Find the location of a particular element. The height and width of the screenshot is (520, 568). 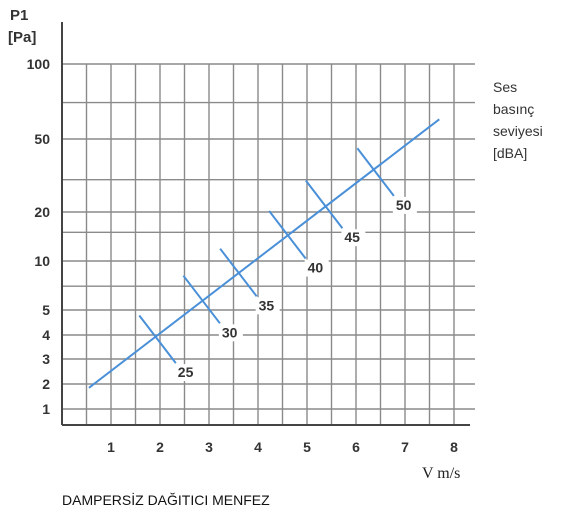

x-tick-label: 6 is located at coordinates (356, 447).